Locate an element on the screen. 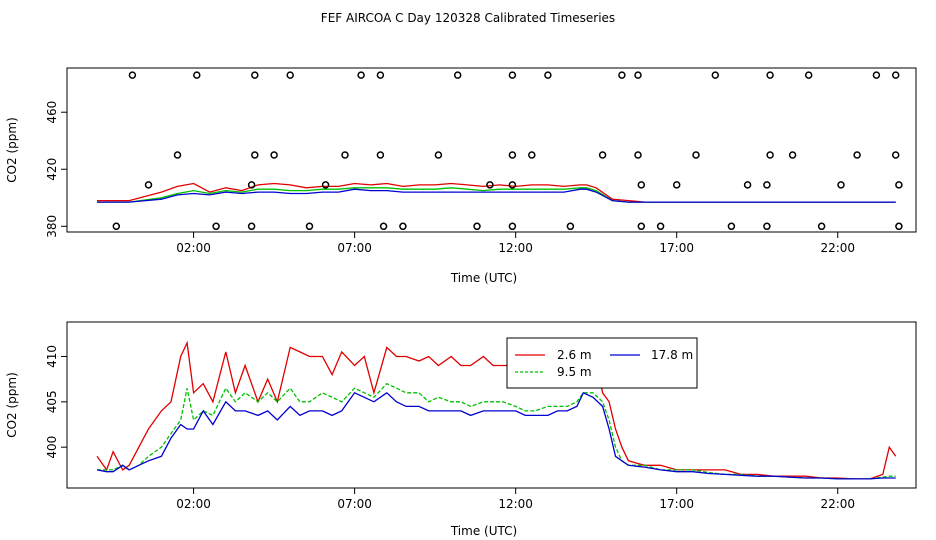 This screenshot has height=540, width=936. bot-series-line-17-8-m is located at coordinates (496, 435).